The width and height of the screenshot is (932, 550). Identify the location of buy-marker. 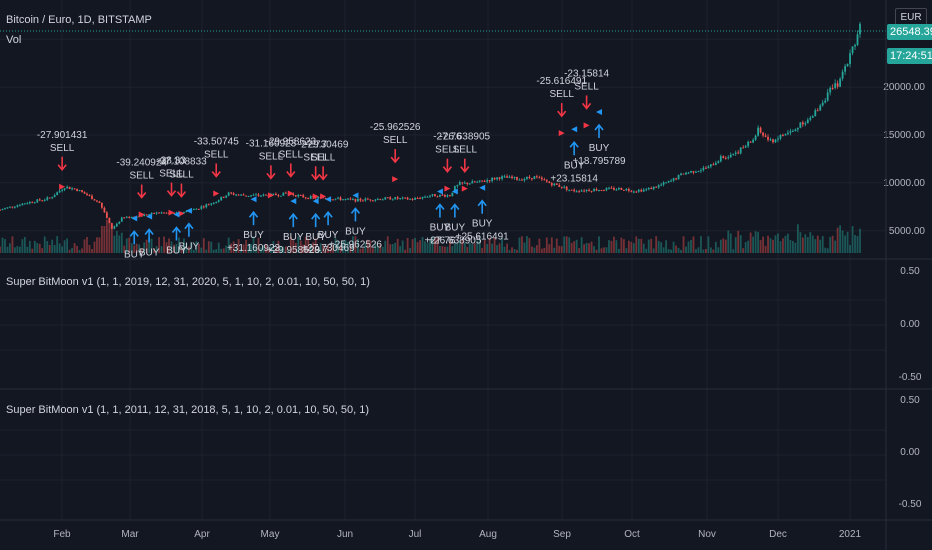
(315, 201).